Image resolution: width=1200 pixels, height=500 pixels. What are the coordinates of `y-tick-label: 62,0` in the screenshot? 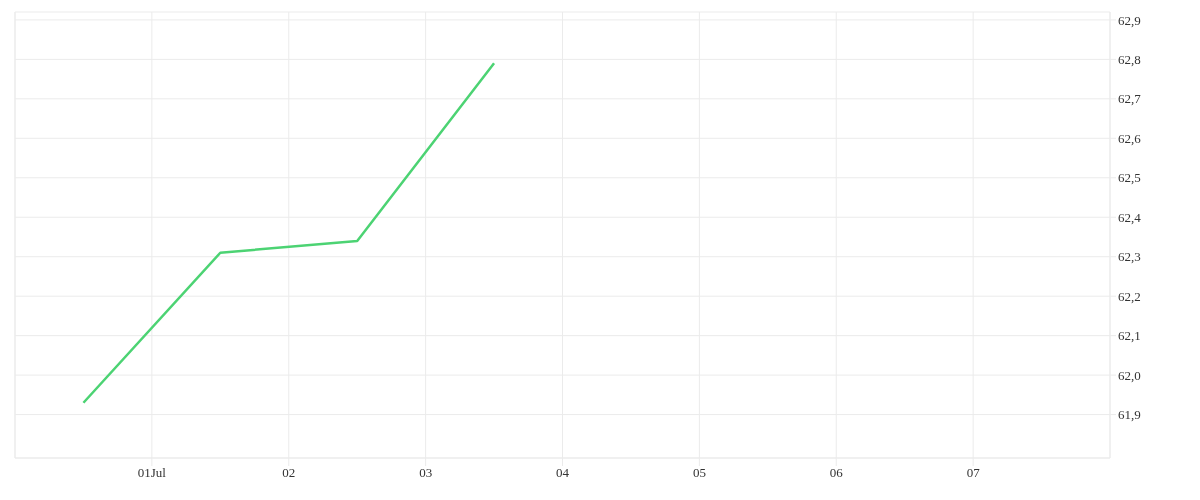 It's located at (1129, 375).